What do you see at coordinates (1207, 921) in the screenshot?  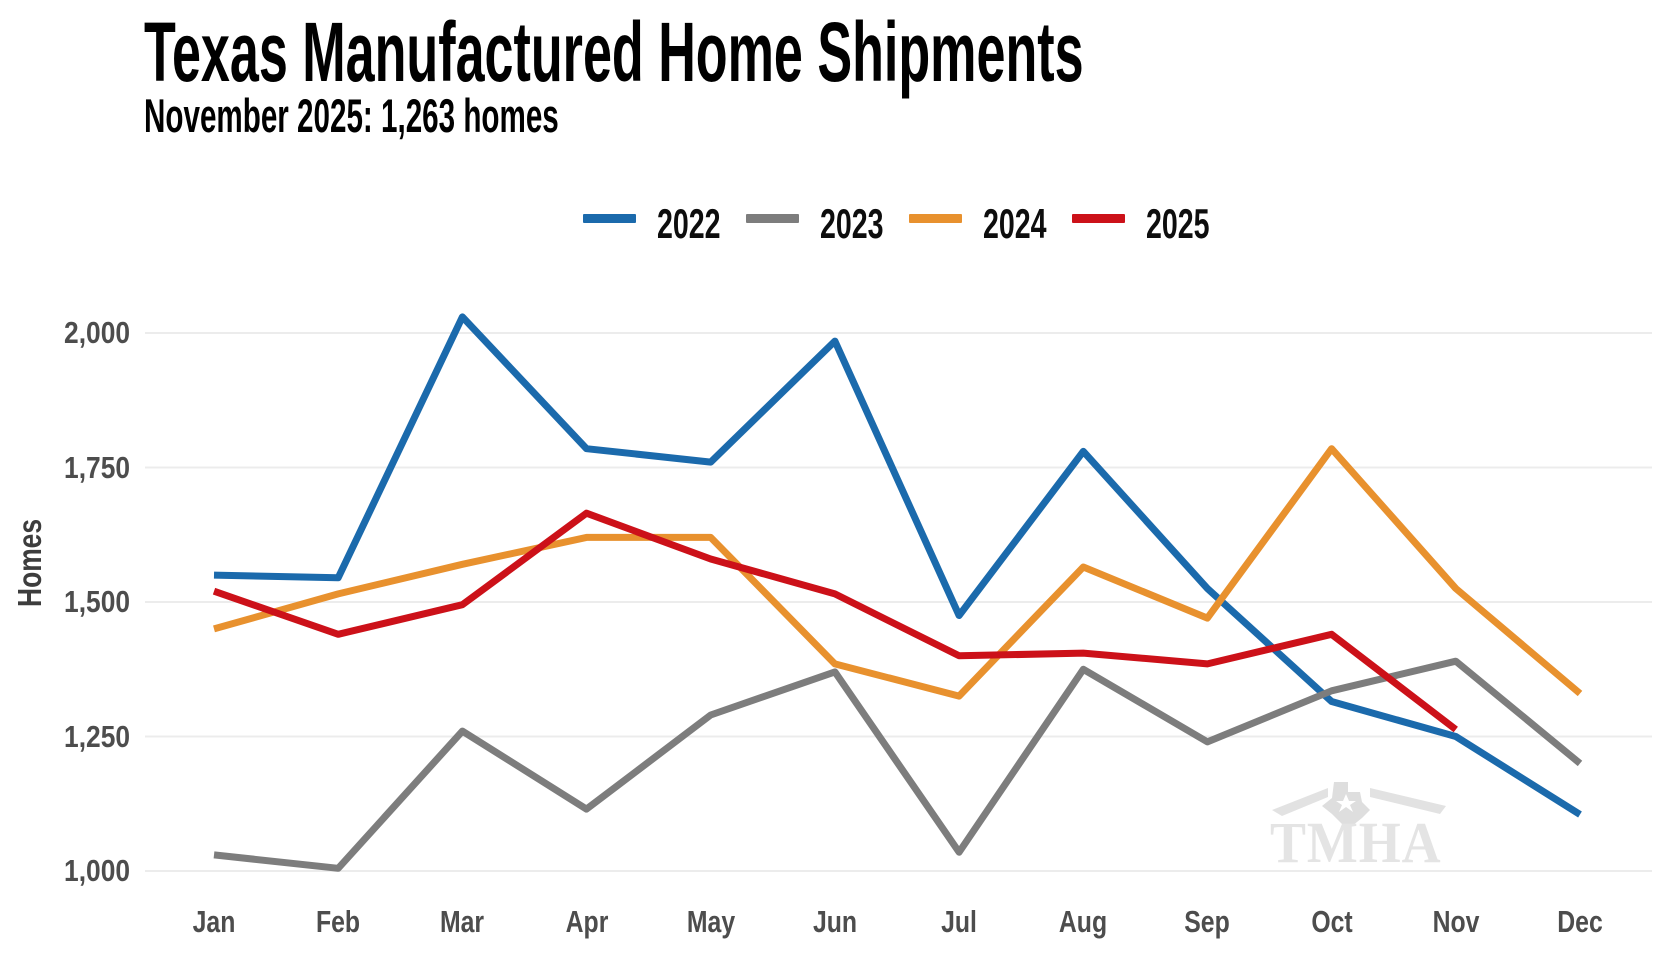 I see `x-tick-label: Sep` at bounding box center [1207, 921].